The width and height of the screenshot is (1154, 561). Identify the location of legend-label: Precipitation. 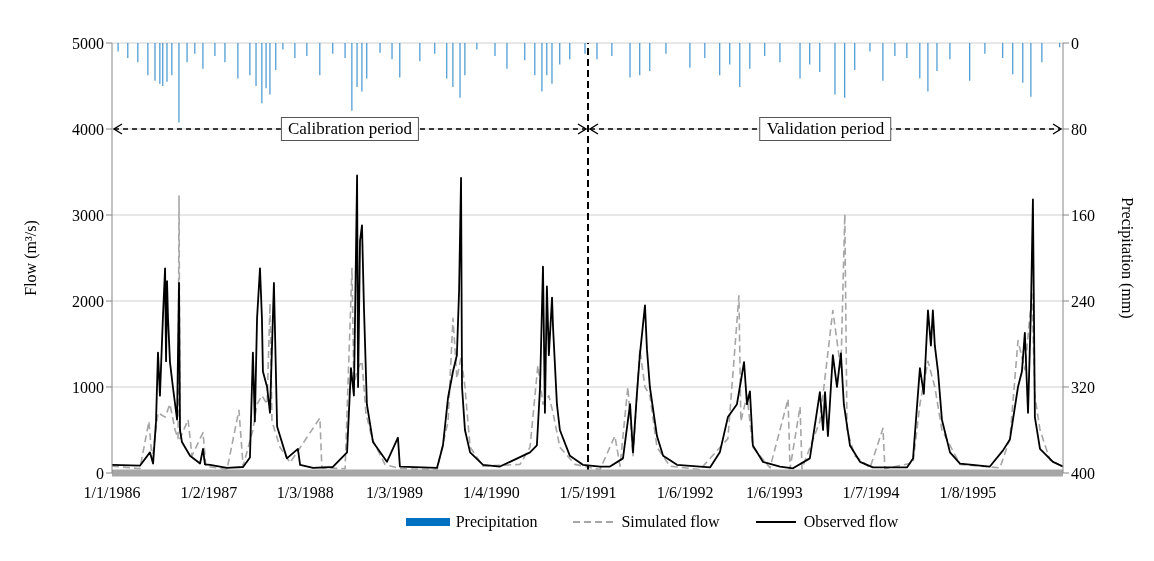
(496, 522).